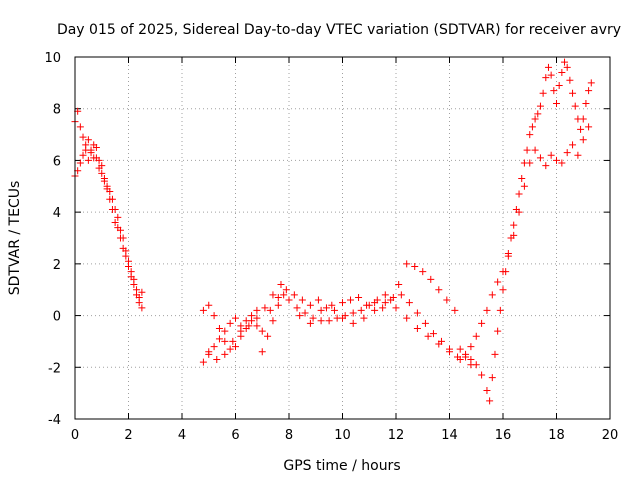 The height and width of the screenshot is (480, 640). Describe the element at coordinates (182, 435) in the screenshot. I see `x-tick-label: 4` at that location.